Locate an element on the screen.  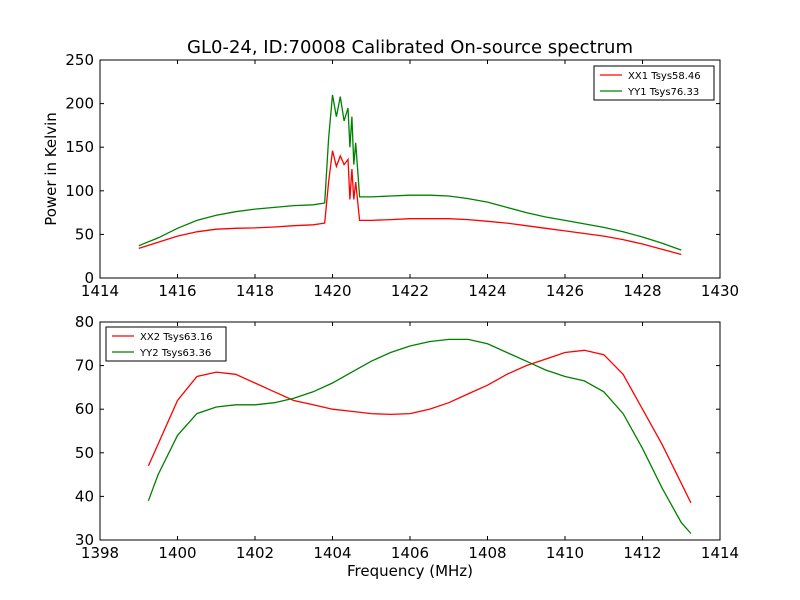
panel1-x-tick-label-7: 1412 is located at coordinates (642, 553).